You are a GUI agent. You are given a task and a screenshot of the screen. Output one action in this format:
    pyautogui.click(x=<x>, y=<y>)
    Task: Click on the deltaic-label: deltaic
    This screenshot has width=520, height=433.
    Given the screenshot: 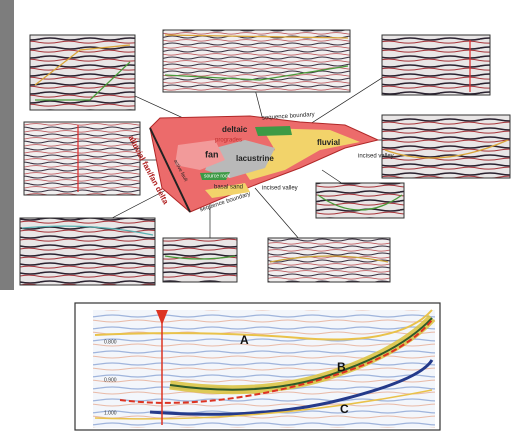 What is the action you would take?
    pyautogui.click(x=235, y=129)
    